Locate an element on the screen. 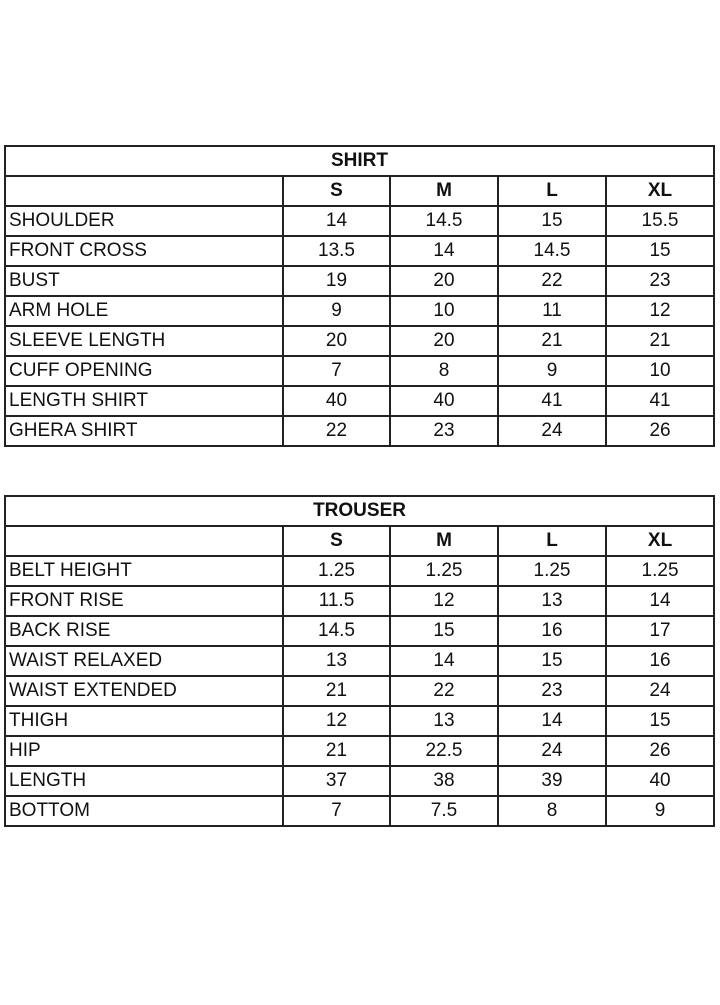 The height and width of the screenshot is (1005, 720). measurement-value: 15.5 is located at coordinates (660, 221).